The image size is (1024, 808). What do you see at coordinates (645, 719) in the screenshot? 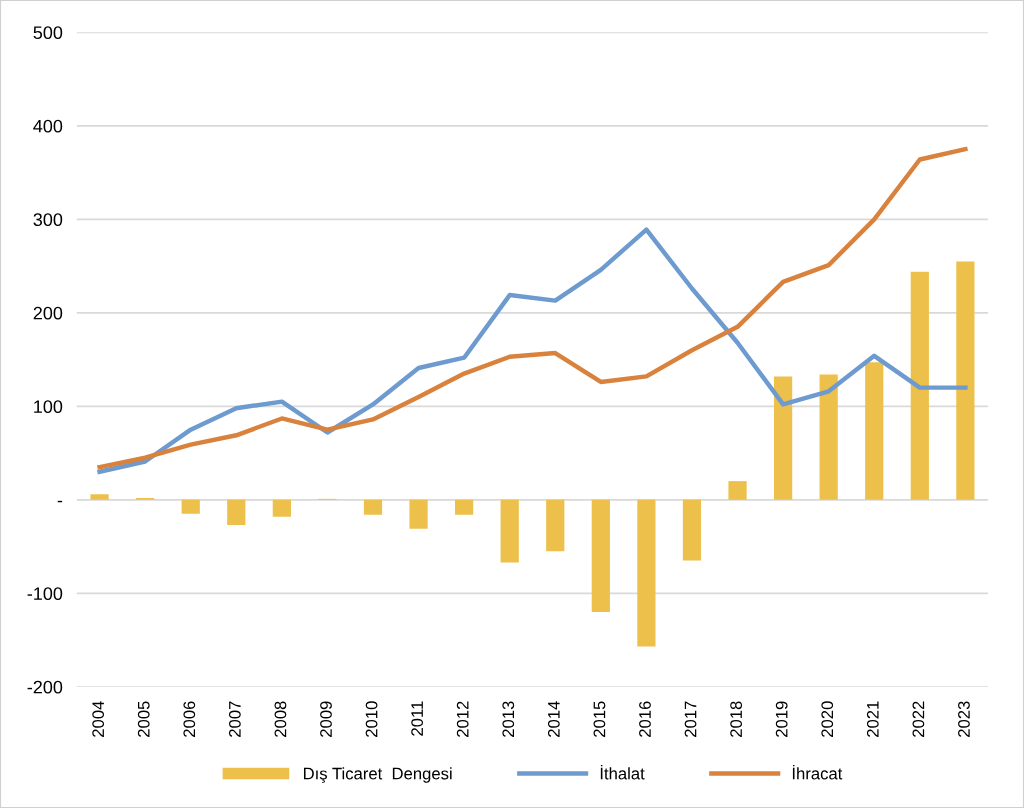
I see `x-tick-label: 2016` at bounding box center [645, 719].